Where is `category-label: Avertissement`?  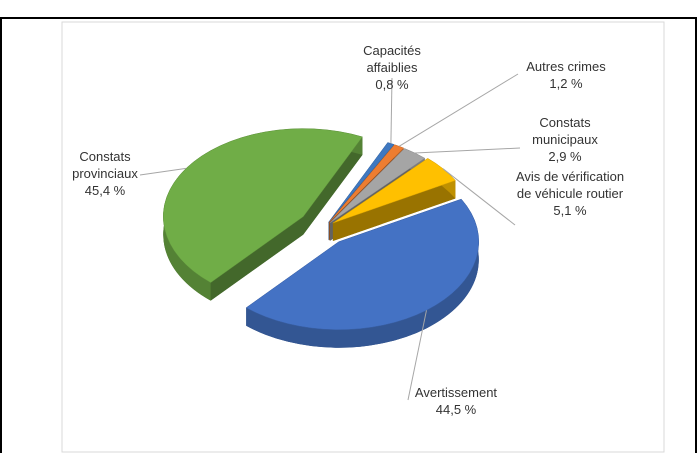
category-label: Avertissement is located at coordinates (456, 392).